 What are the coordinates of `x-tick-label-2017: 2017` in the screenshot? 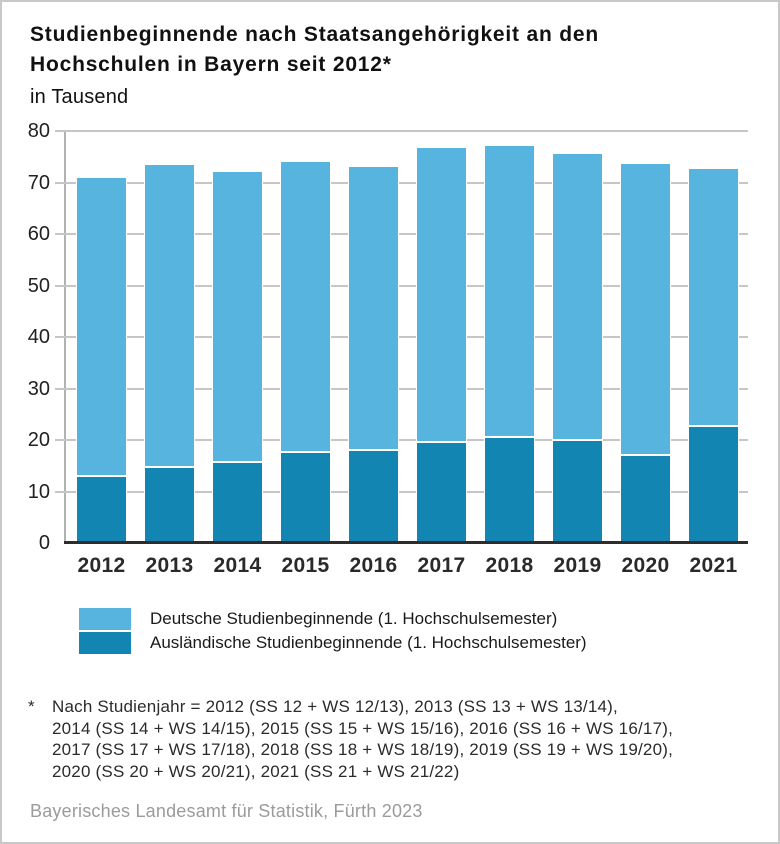 It's located at (441, 565).